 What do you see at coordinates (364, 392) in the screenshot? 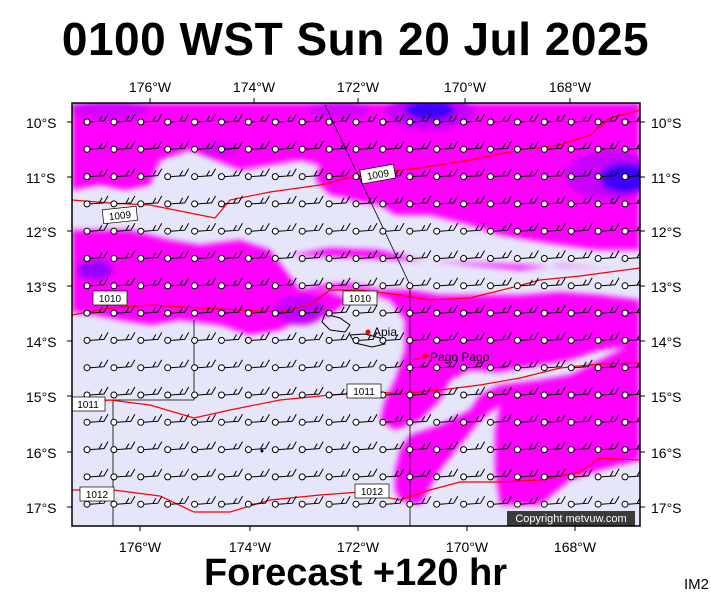
I see `svg-text: 1011` at bounding box center [364, 392].